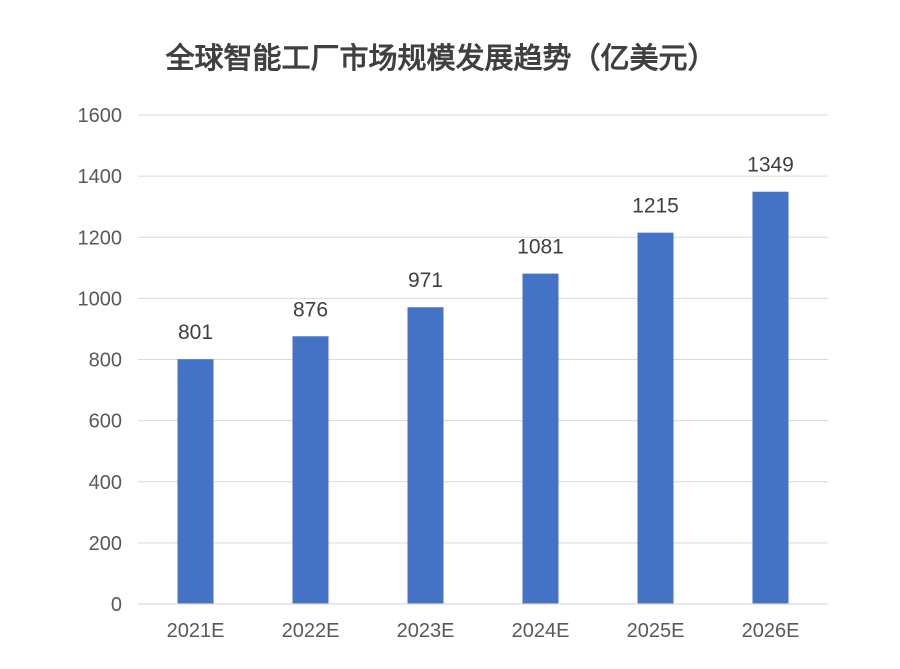 The image size is (900, 669). I want to click on x-tick-label: 2026E, so click(771, 631).